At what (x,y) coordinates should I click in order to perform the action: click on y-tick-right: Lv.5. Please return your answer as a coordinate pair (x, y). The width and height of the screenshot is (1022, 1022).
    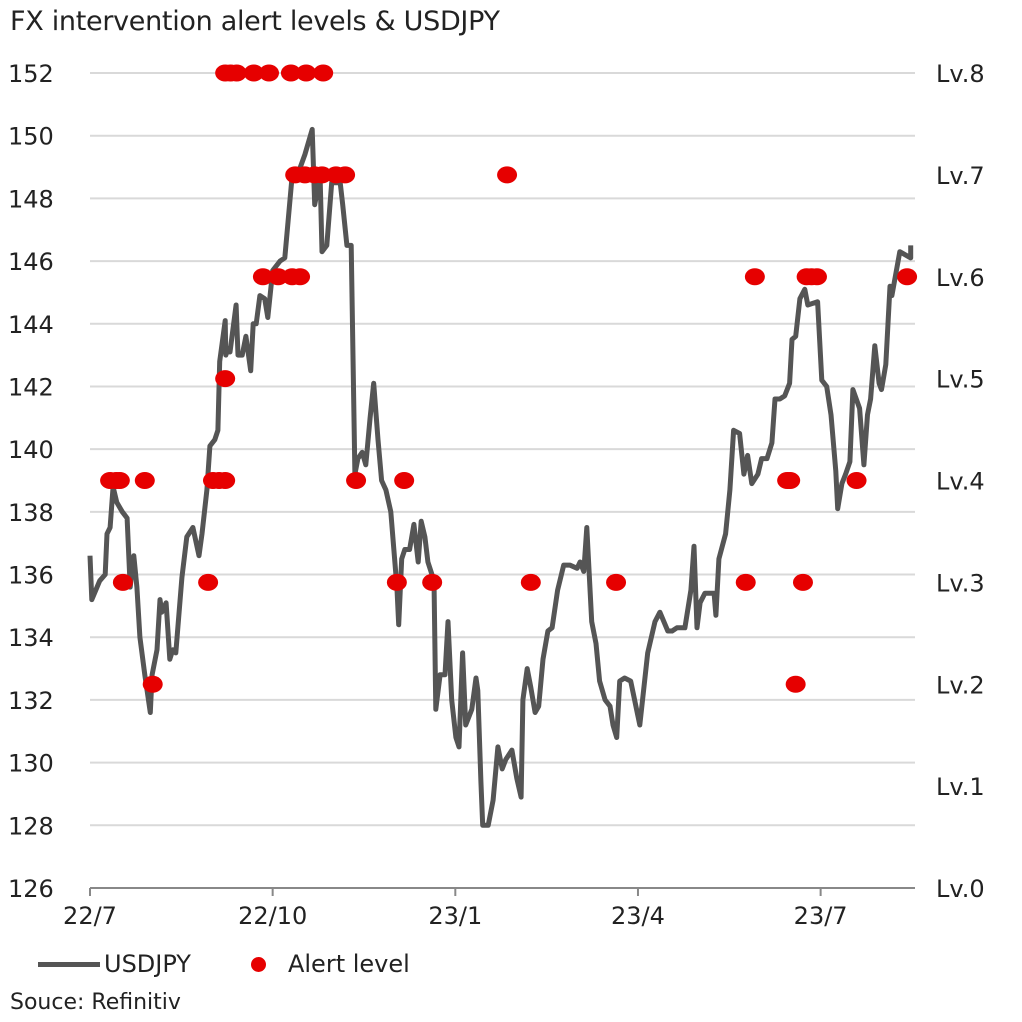
    Looking at the image, I should click on (960, 380).